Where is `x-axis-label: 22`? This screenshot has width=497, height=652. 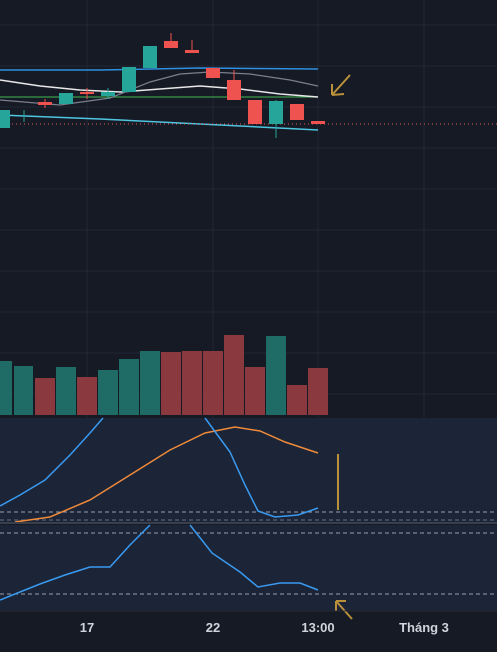 x-axis-label: 22 is located at coordinates (213, 627).